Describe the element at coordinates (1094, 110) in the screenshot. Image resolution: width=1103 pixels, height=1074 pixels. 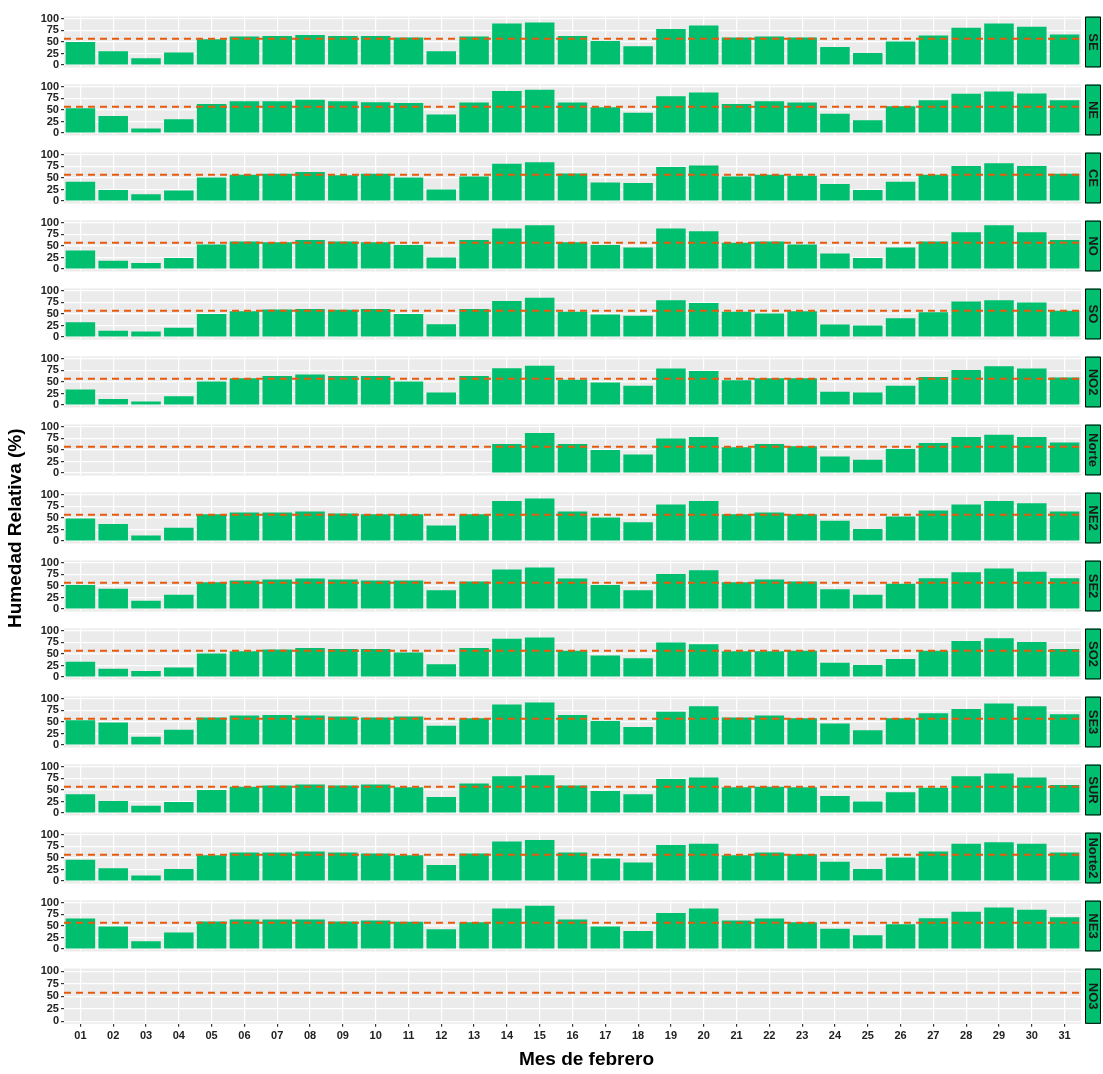
I see `text: NE` at that location.